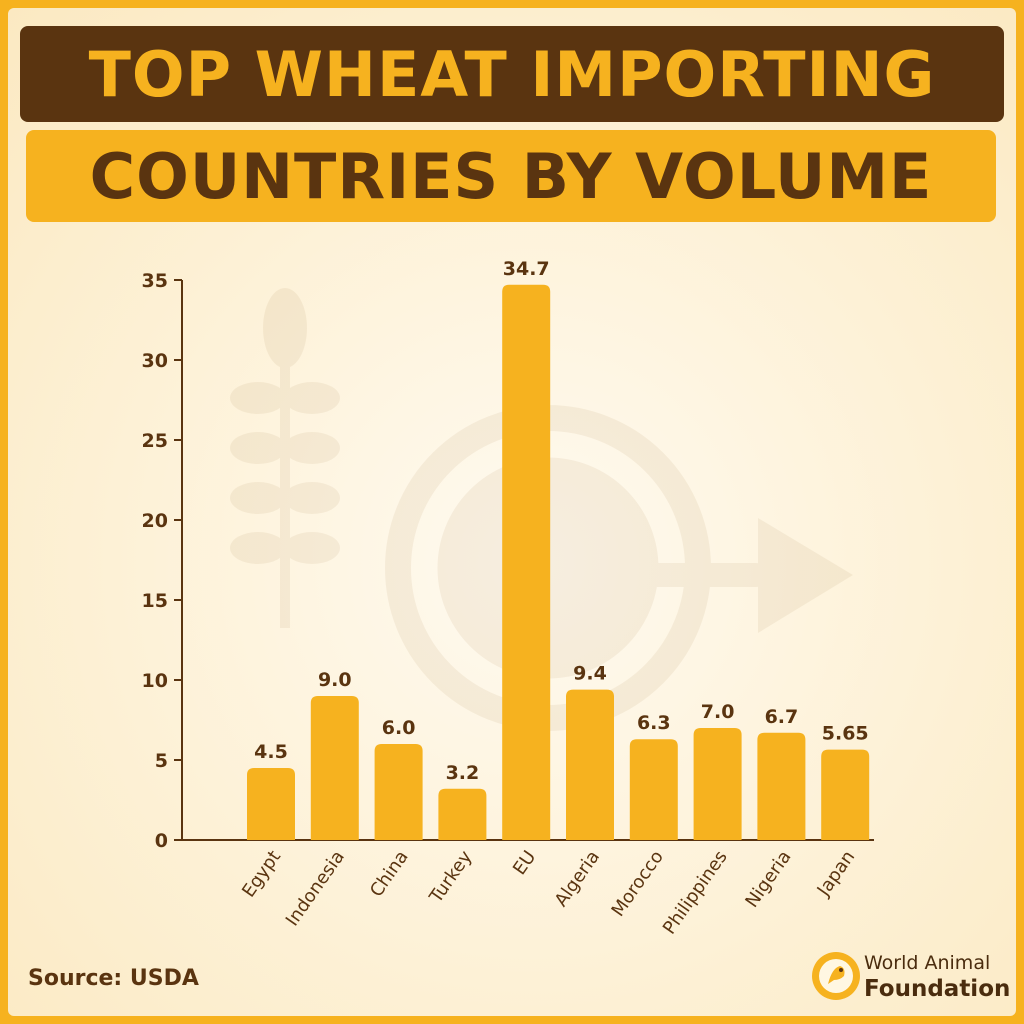 The width and height of the screenshot is (1024, 1024). I want to click on y-tick-label: 15, so click(155, 601).